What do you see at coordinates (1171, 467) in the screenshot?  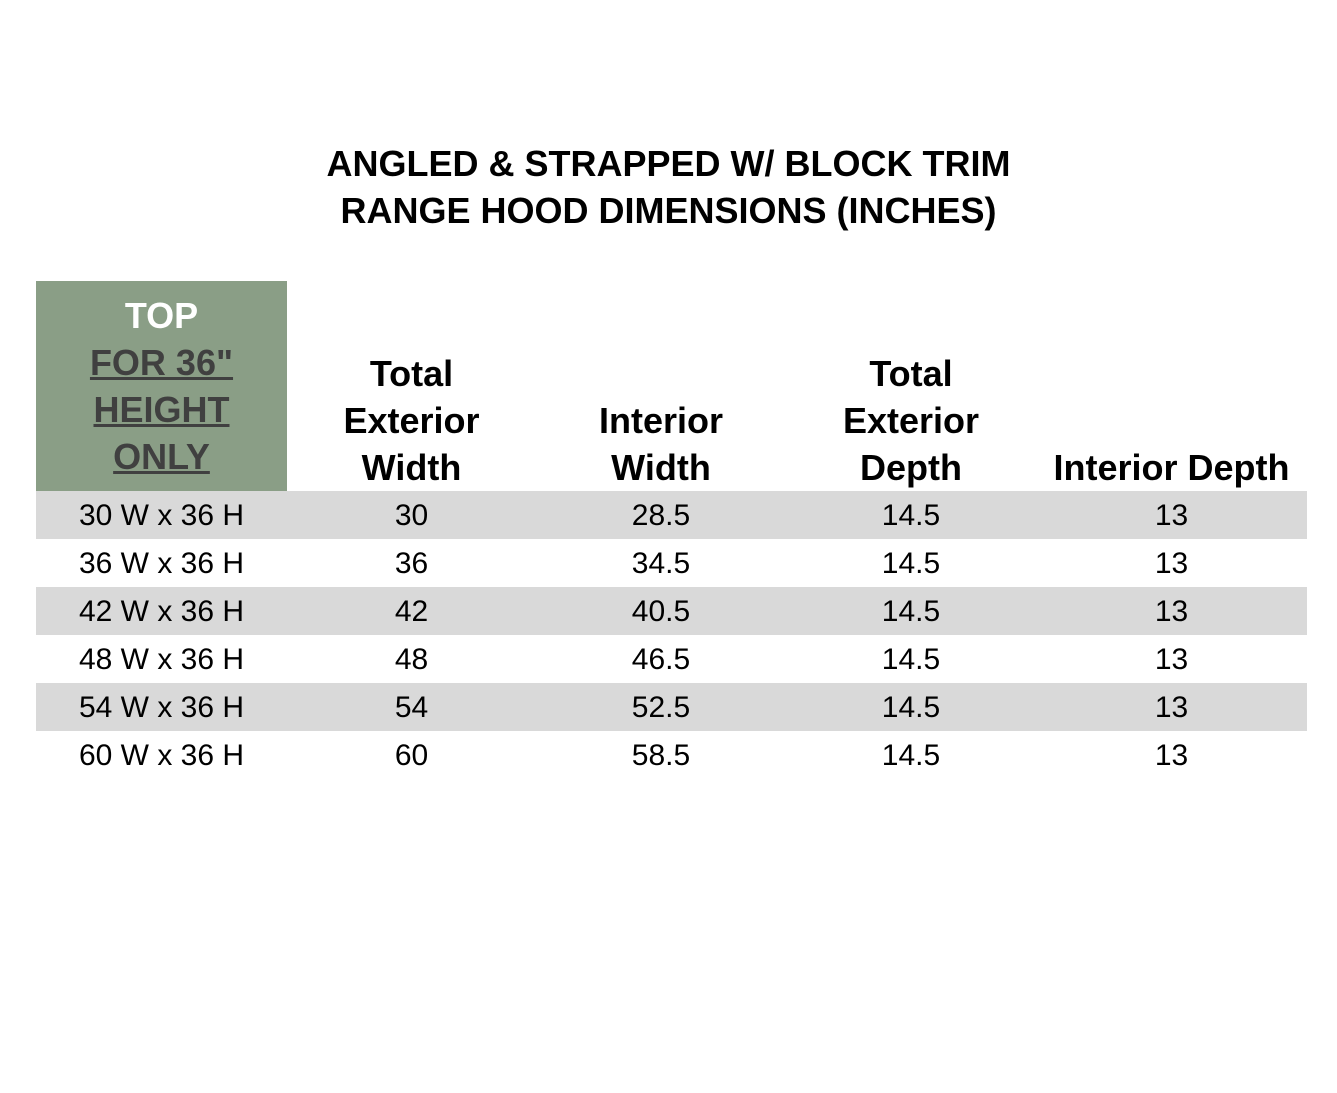 I see `header-text: Interior Depth` at bounding box center [1171, 467].